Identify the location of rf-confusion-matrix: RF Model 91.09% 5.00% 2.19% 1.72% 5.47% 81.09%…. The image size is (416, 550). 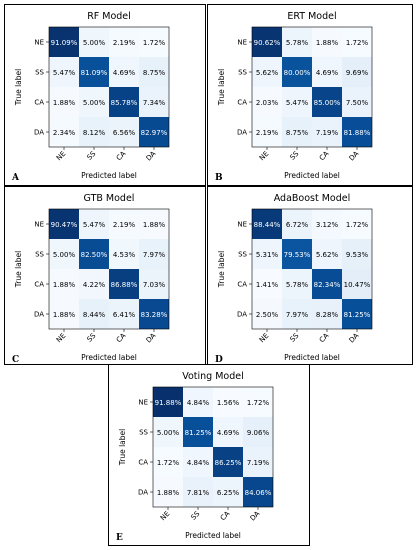
(90, 97).